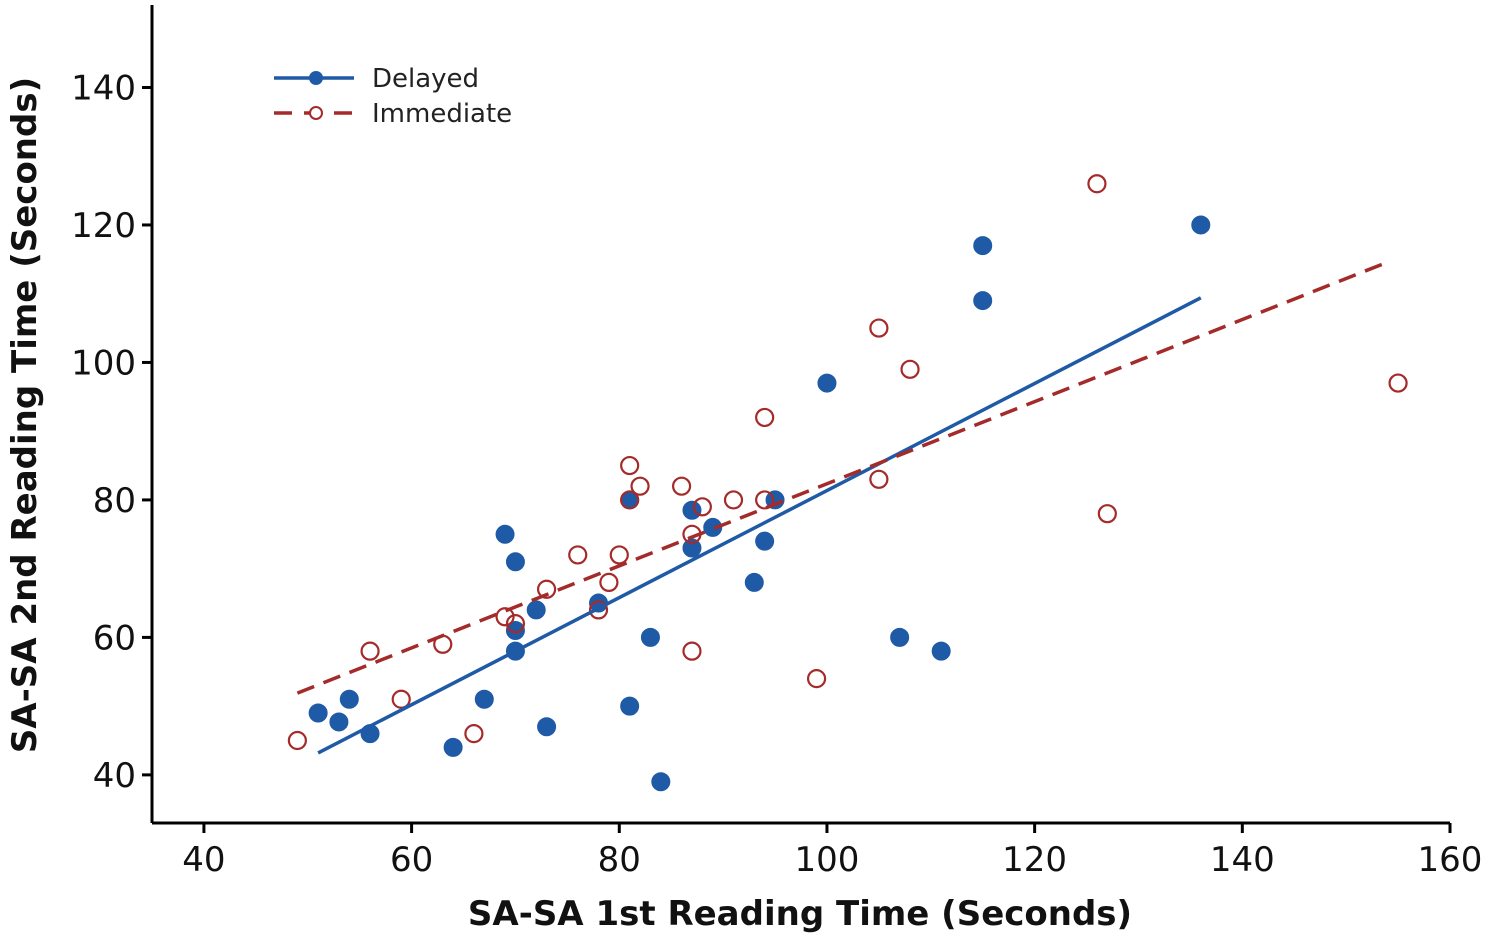 Image resolution: width=1500 pixels, height=948 pixels. What do you see at coordinates (103, 88) in the screenshot?
I see `y-tick-label: 140` at bounding box center [103, 88].